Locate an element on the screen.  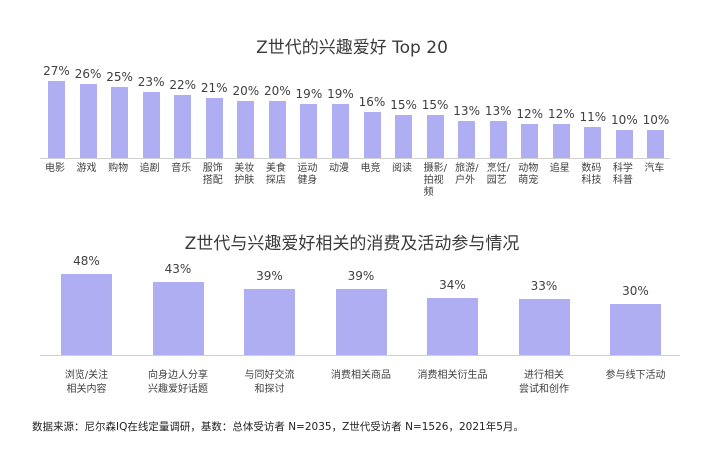
chart2-category-line: 和探讨 is located at coordinates (269, 389).